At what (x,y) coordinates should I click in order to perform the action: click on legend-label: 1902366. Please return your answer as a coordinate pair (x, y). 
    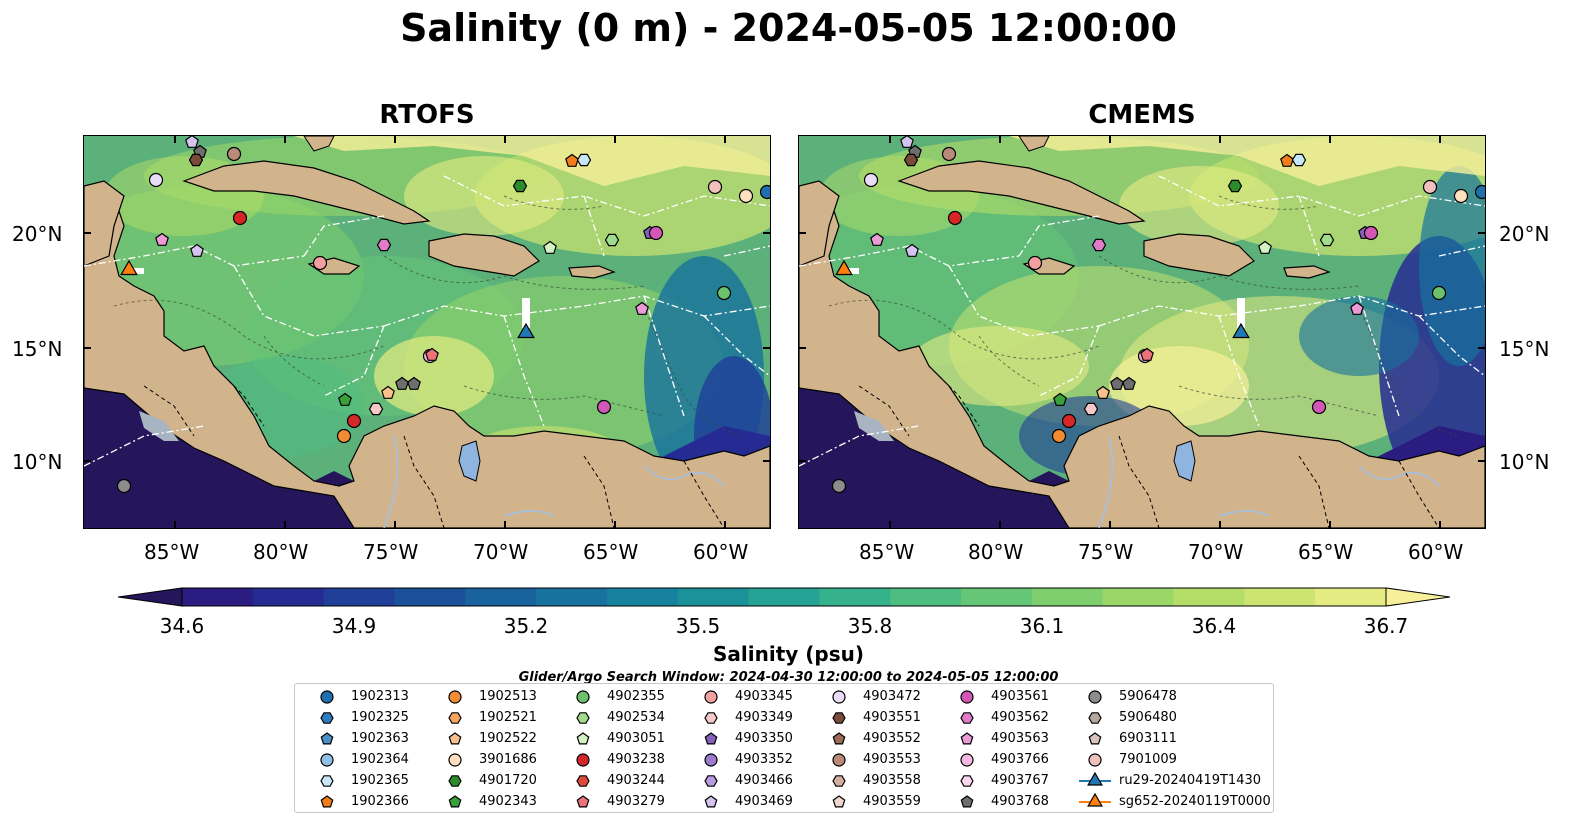
    Looking at the image, I should click on (380, 801).